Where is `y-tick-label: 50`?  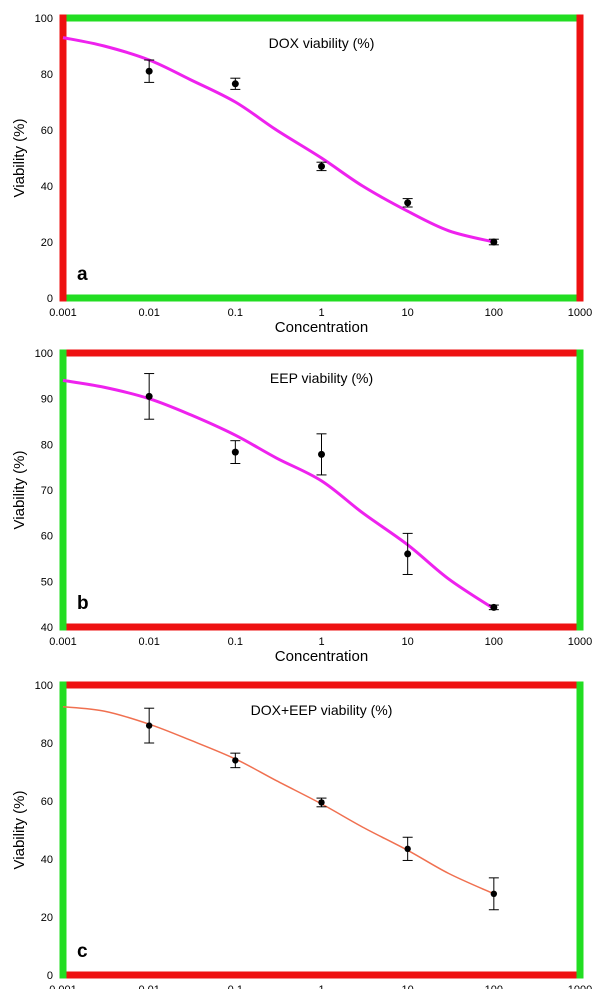
y-tick-label: 50 is located at coordinates (47, 582).